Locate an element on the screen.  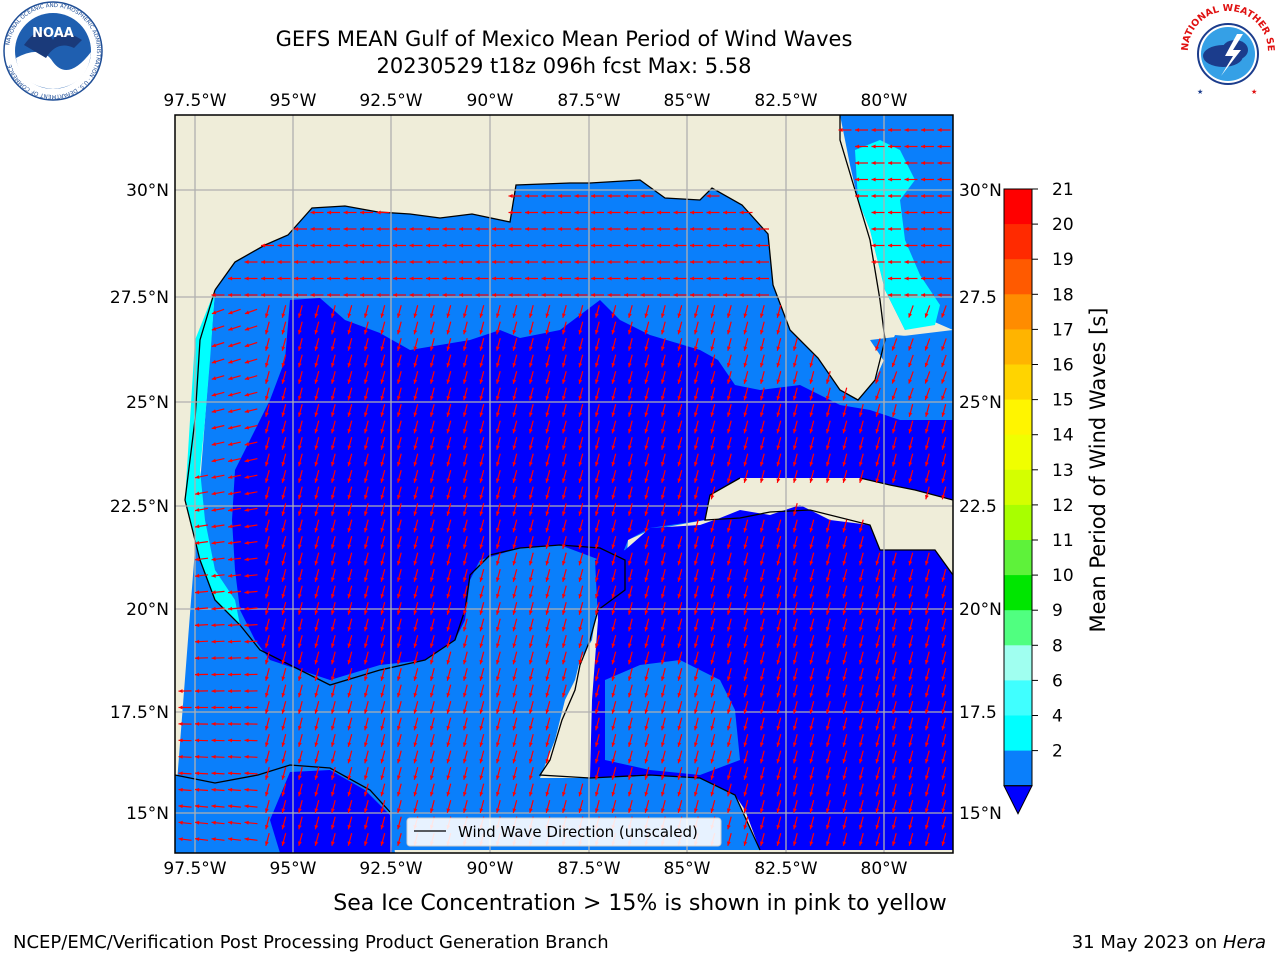
colorbar is located at coordinates (1018, 501).